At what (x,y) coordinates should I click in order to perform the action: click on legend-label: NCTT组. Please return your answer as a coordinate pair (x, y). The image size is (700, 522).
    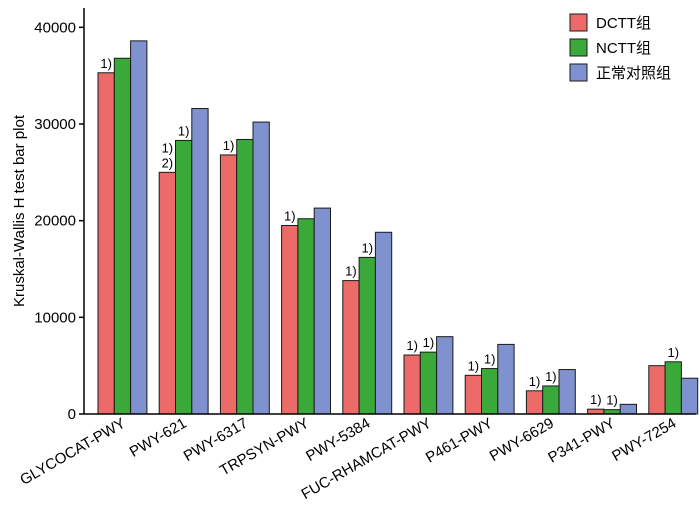
    Looking at the image, I should click on (623, 48).